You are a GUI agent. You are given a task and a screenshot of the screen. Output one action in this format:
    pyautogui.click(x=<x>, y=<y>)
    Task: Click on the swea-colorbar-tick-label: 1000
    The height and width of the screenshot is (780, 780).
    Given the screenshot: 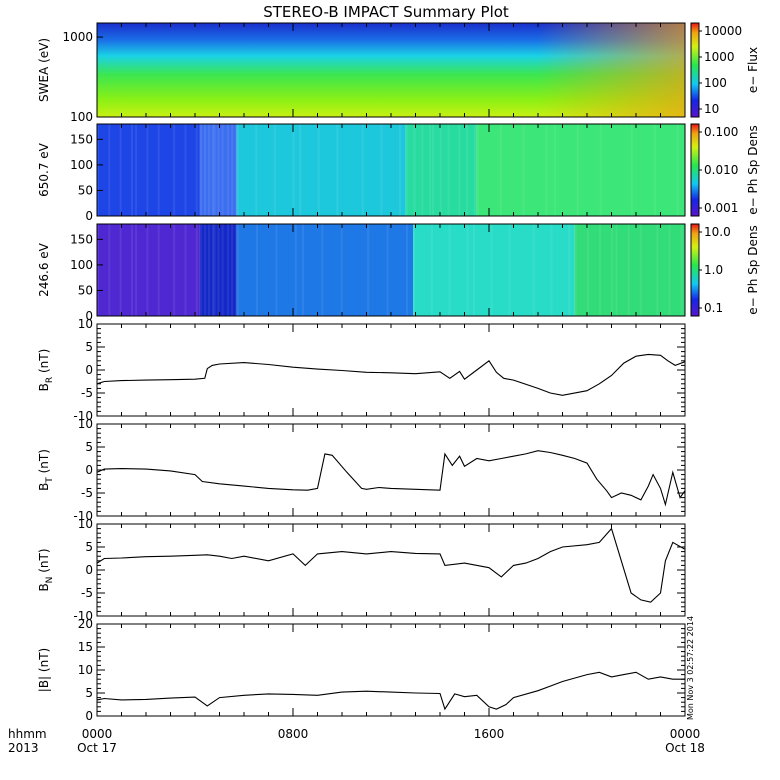 What is the action you would take?
    pyautogui.click(x=719, y=57)
    